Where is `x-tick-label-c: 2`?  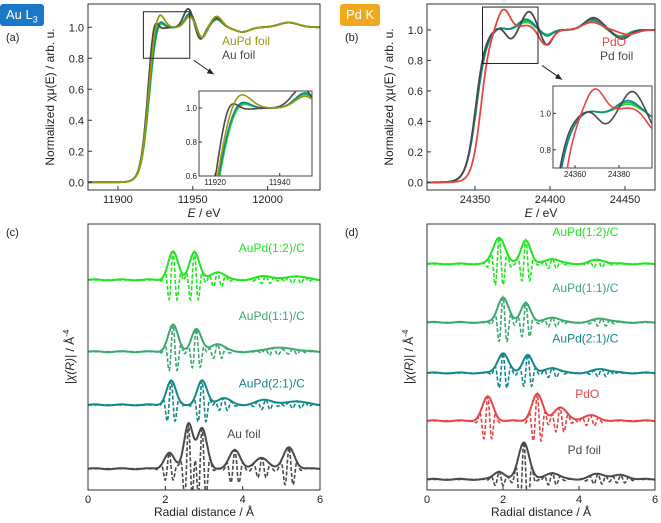
x-tick-label-c: 2 is located at coordinates (165, 500).